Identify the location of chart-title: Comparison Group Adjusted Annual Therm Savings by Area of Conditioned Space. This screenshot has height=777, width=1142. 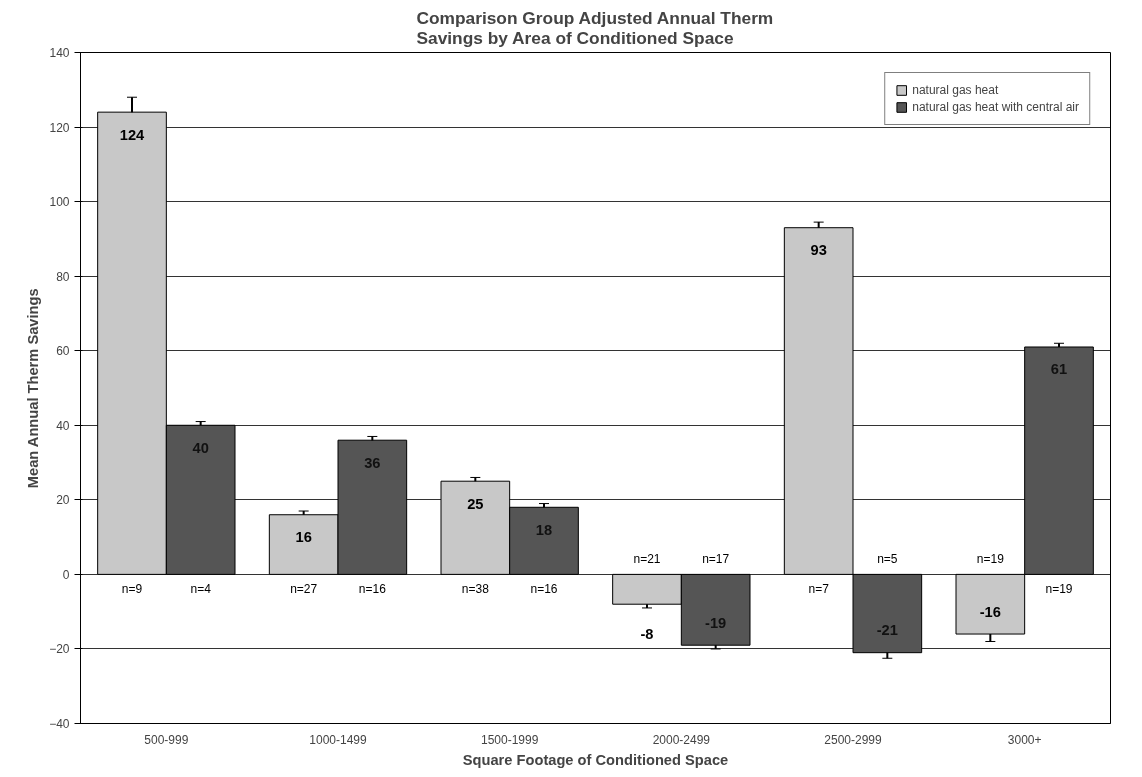
(595, 27).